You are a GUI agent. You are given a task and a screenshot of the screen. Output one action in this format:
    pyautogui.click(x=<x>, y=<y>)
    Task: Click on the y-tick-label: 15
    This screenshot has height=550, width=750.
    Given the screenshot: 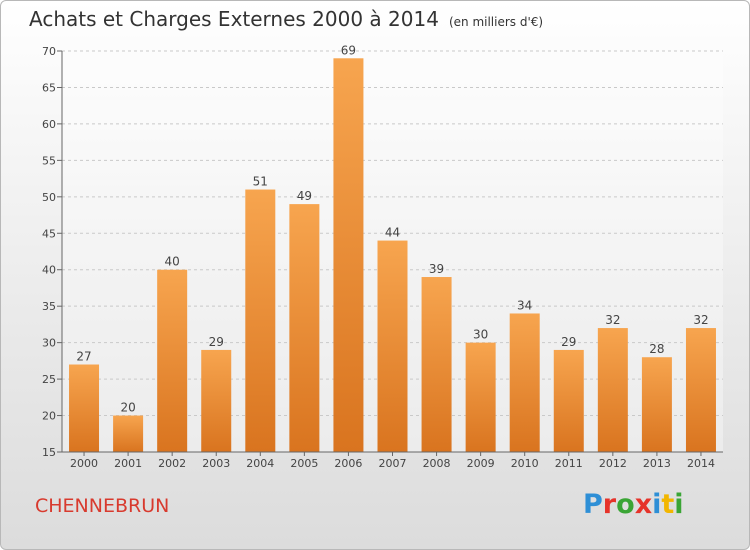 What is the action you would take?
    pyautogui.click(x=49, y=452)
    